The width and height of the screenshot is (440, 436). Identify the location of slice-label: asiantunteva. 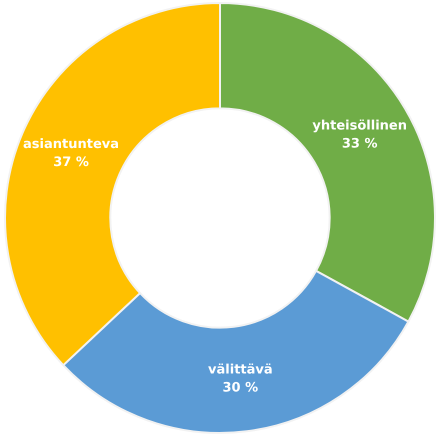
(71, 144).